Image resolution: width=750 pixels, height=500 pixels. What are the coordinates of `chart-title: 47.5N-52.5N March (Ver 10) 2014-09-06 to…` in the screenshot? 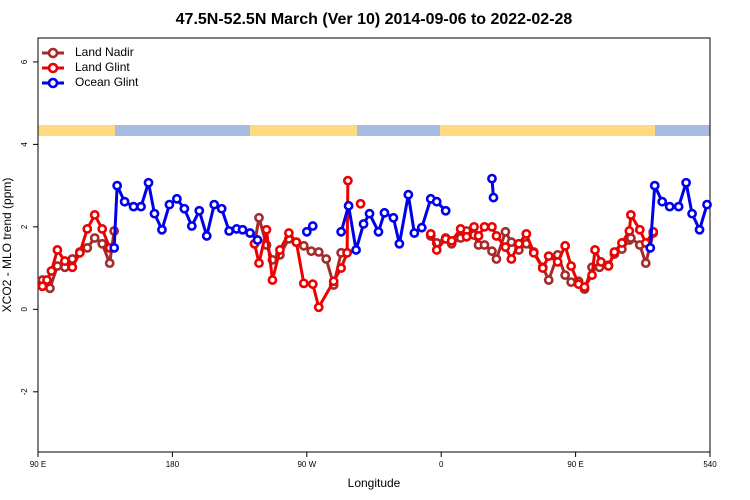 It's located at (374, 19).